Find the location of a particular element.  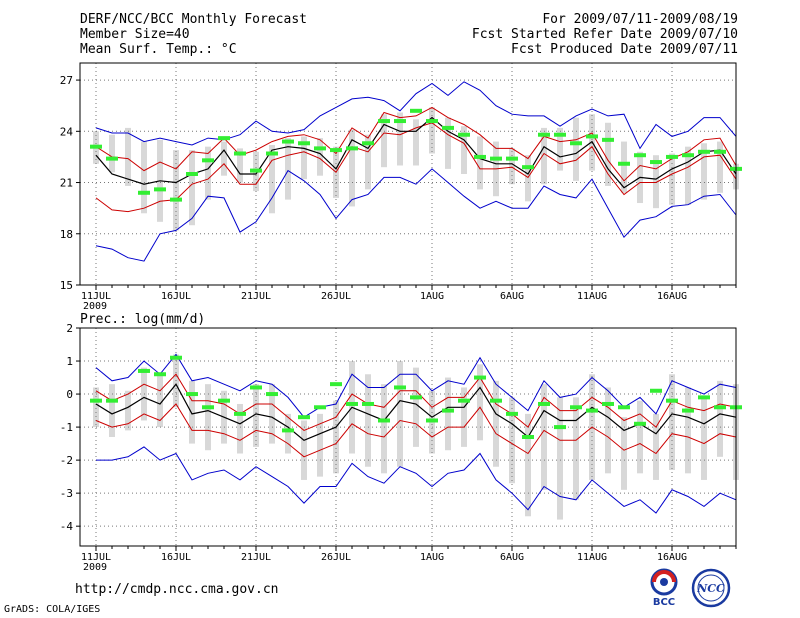

series-max-line is located at coordinates (416, 385).